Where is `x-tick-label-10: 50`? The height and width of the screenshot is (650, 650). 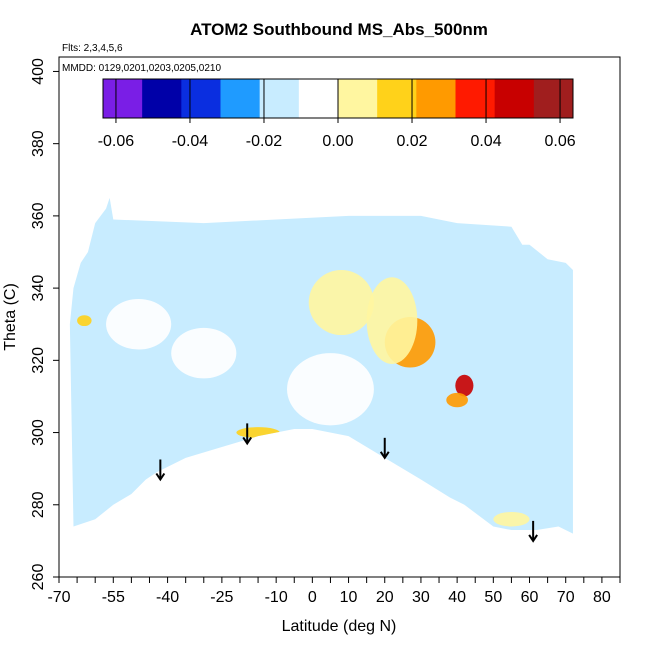 x-tick-label-10: 50 is located at coordinates (493, 597).